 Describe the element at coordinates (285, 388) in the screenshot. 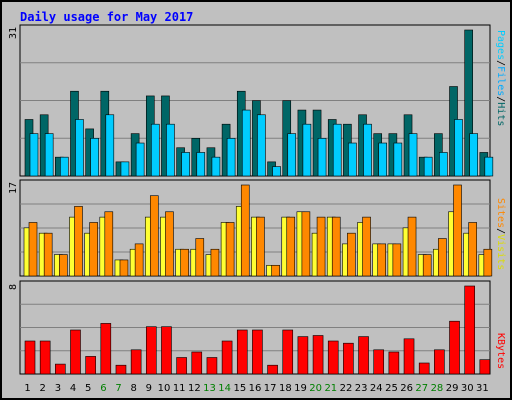

I see `day-label-18: 18` at that location.